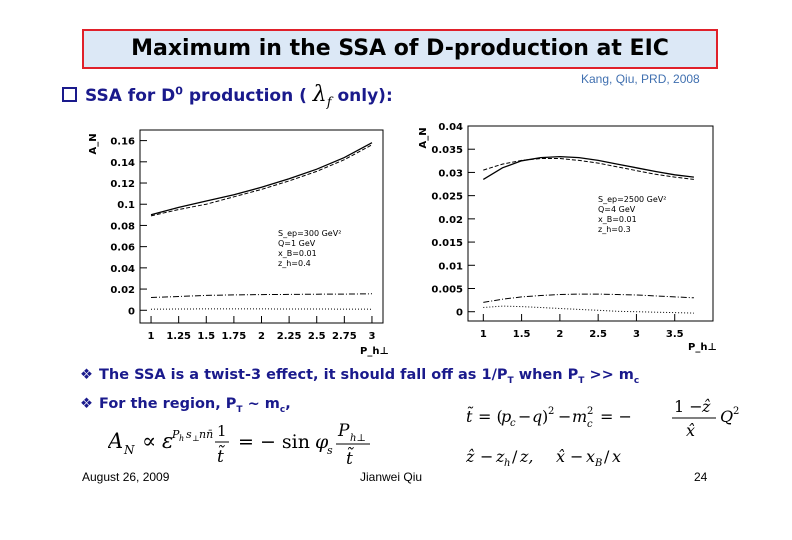 The image size is (792, 540). I want to click on subtitle-suffix: only):, so click(362, 96).